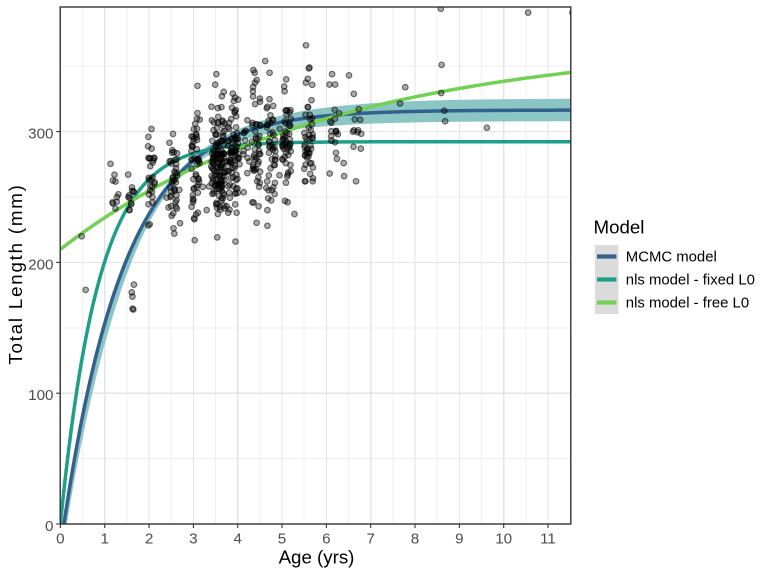 The image size is (768, 576). What do you see at coordinates (503, 538) in the screenshot?
I see `svg-text: 10` at bounding box center [503, 538].